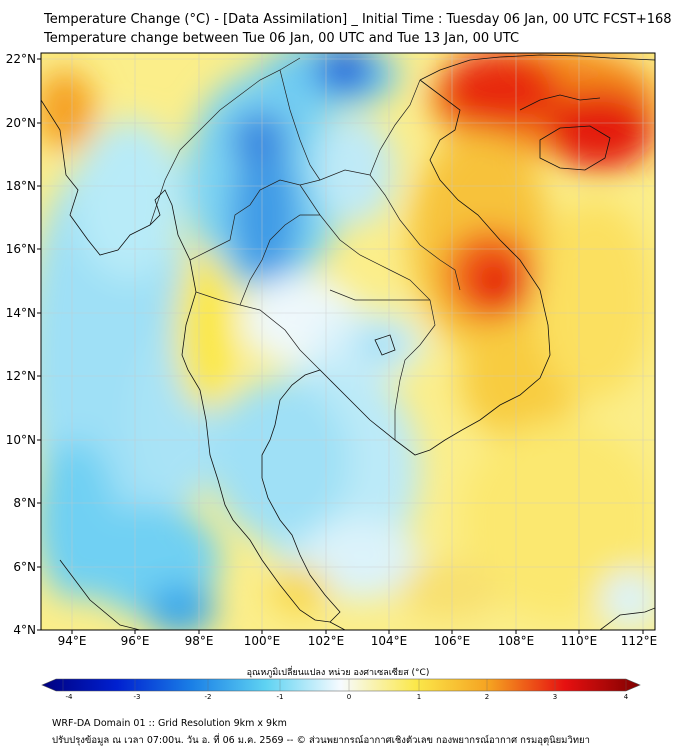  I want to click on colorbar: -4 -3 -2 -1 0 1 2 3 4, so click(341, 689).